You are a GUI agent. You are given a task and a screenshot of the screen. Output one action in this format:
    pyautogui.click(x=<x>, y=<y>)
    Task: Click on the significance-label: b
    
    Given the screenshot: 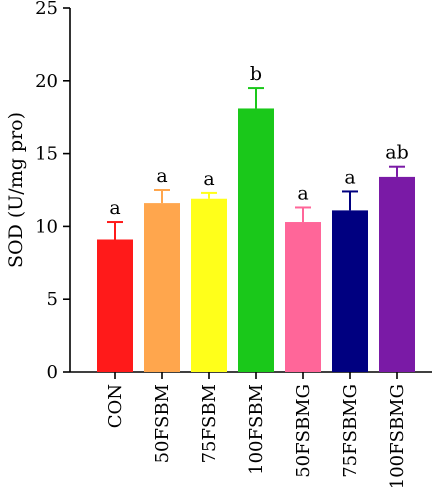 What is the action you would take?
    pyautogui.click(x=256, y=74)
    